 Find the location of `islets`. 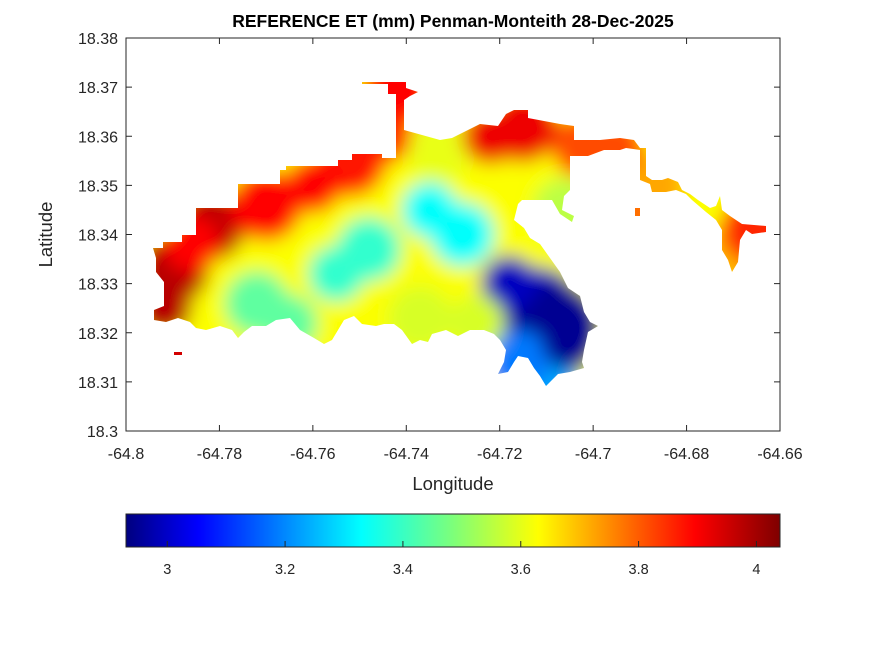

islets is located at coordinates (407, 281).